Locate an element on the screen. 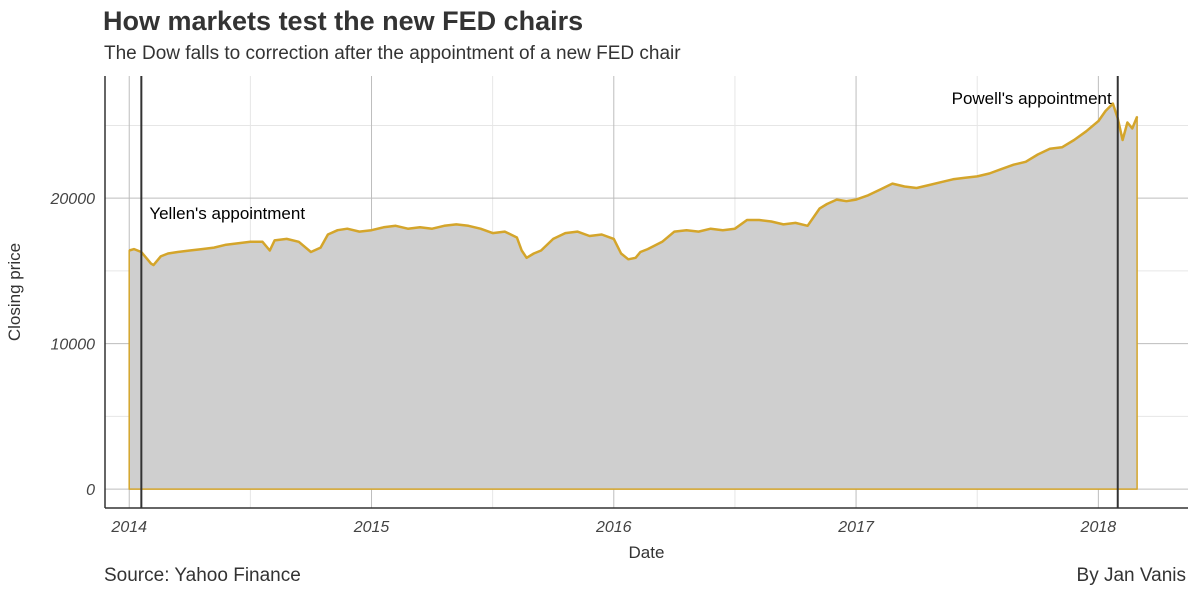 Image resolution: width=1200 pixels, height=600 pixels. x-tick-label: 2016 is located at coordinates (613, 527).